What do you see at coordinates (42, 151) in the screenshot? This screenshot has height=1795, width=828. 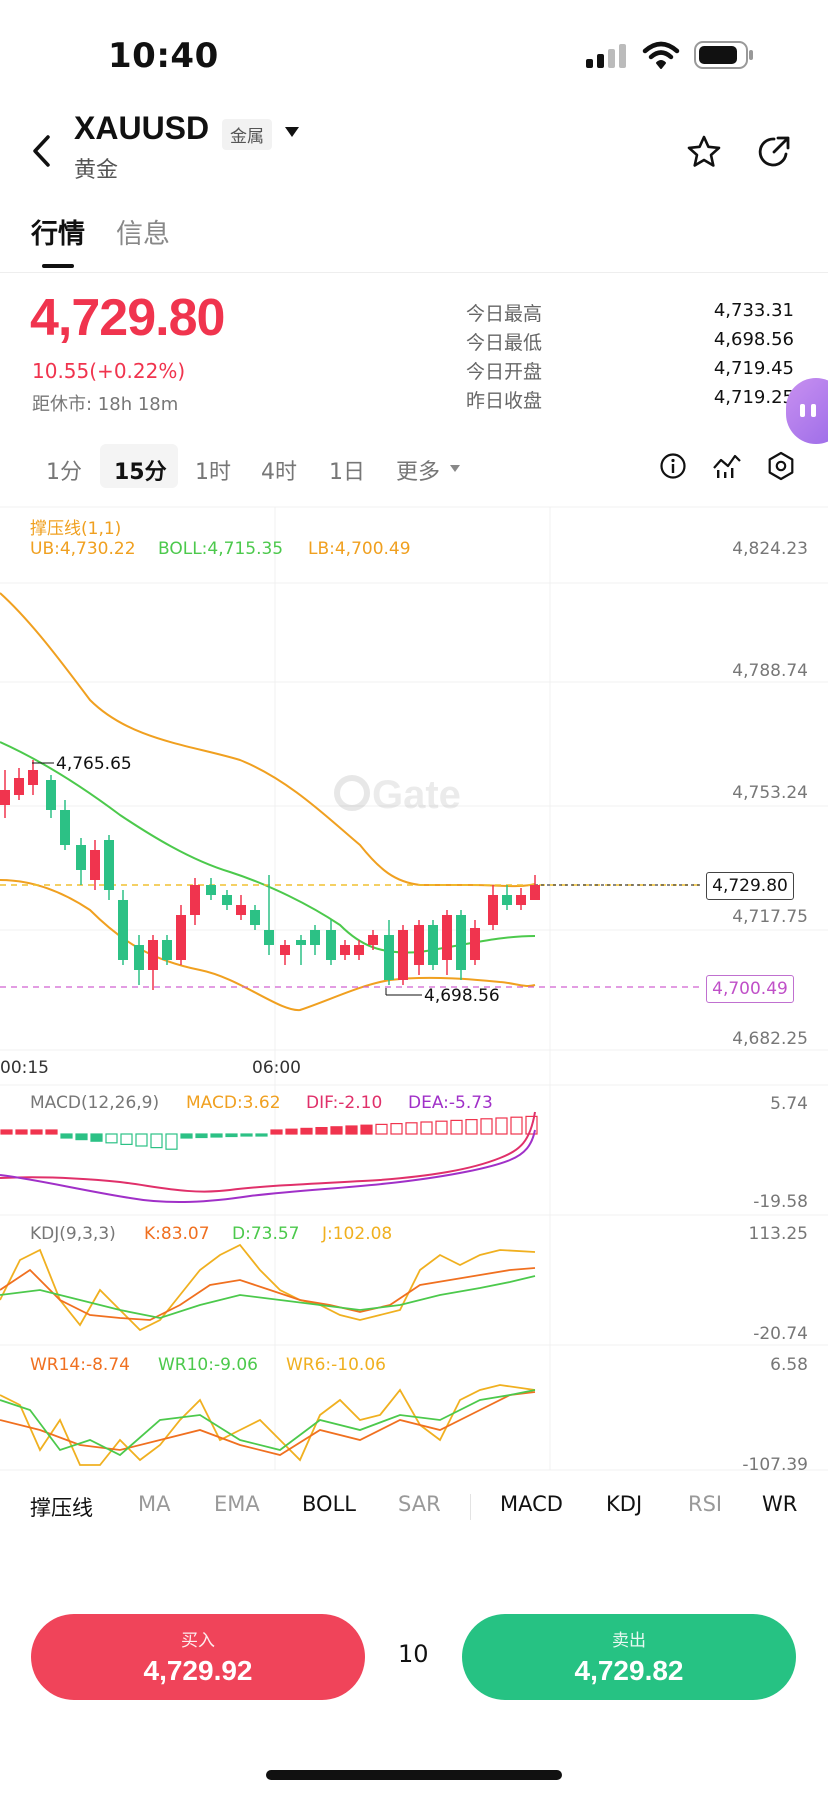 I see `back-icon` at bounding box center [42, 151].